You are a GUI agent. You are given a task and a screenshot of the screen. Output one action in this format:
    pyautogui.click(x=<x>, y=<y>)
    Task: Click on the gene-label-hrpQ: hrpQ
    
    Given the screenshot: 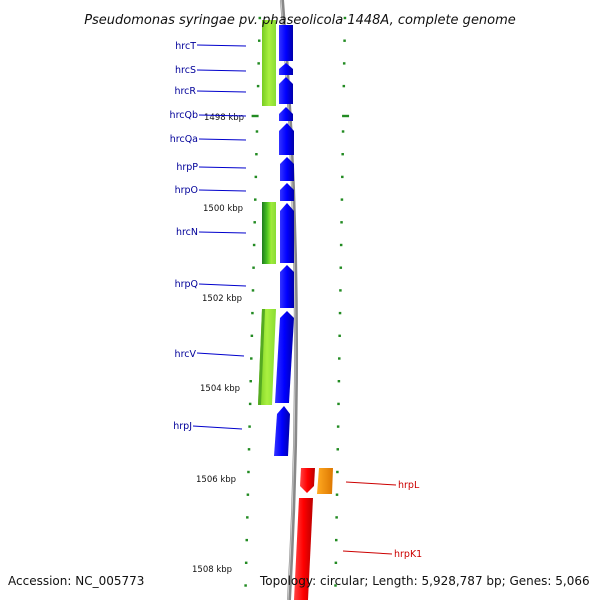 What is the action you would take?
    pyautogui.click(x=186, y=284)
    